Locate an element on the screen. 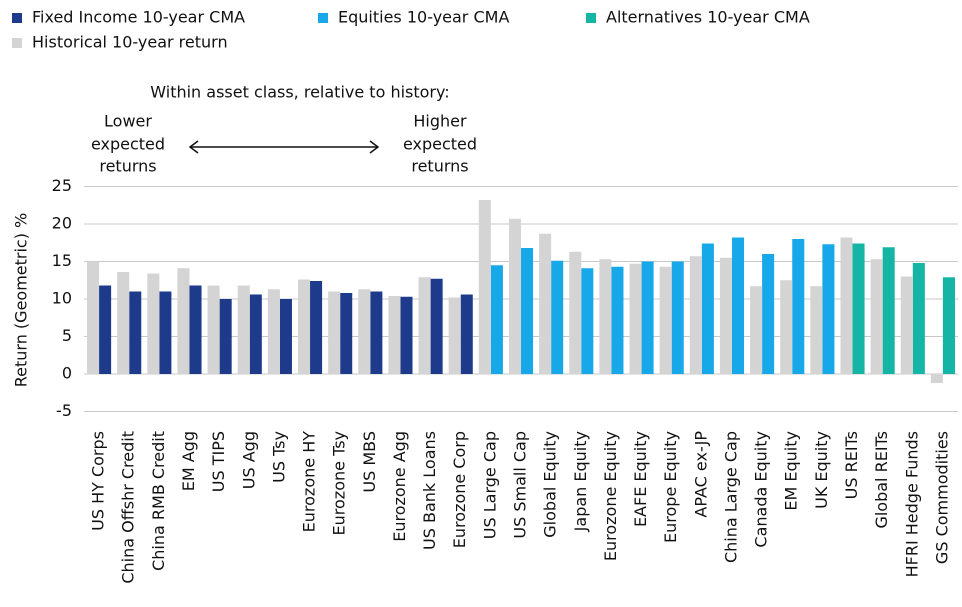  legend-label: Alternatives 10-year CMA is located at coordinates (708, 17).